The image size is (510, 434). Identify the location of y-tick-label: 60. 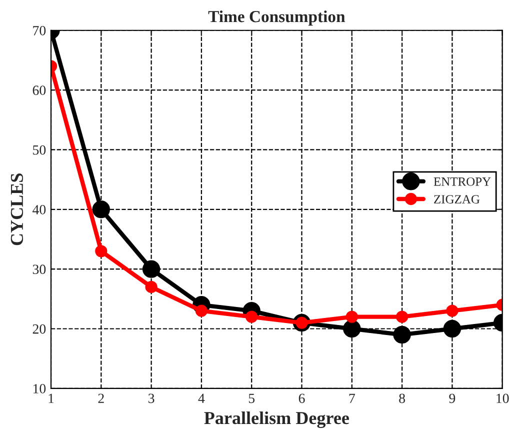
(39, 91).